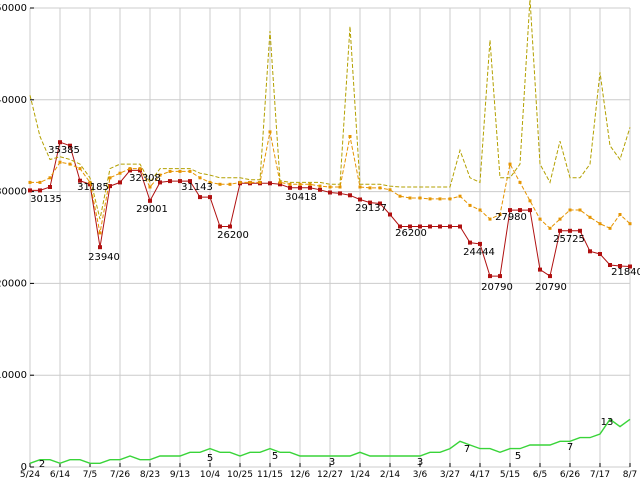  Describe the element at coordinates (64, 150) in the screenshot. I see `value-label: 35385` at that location.